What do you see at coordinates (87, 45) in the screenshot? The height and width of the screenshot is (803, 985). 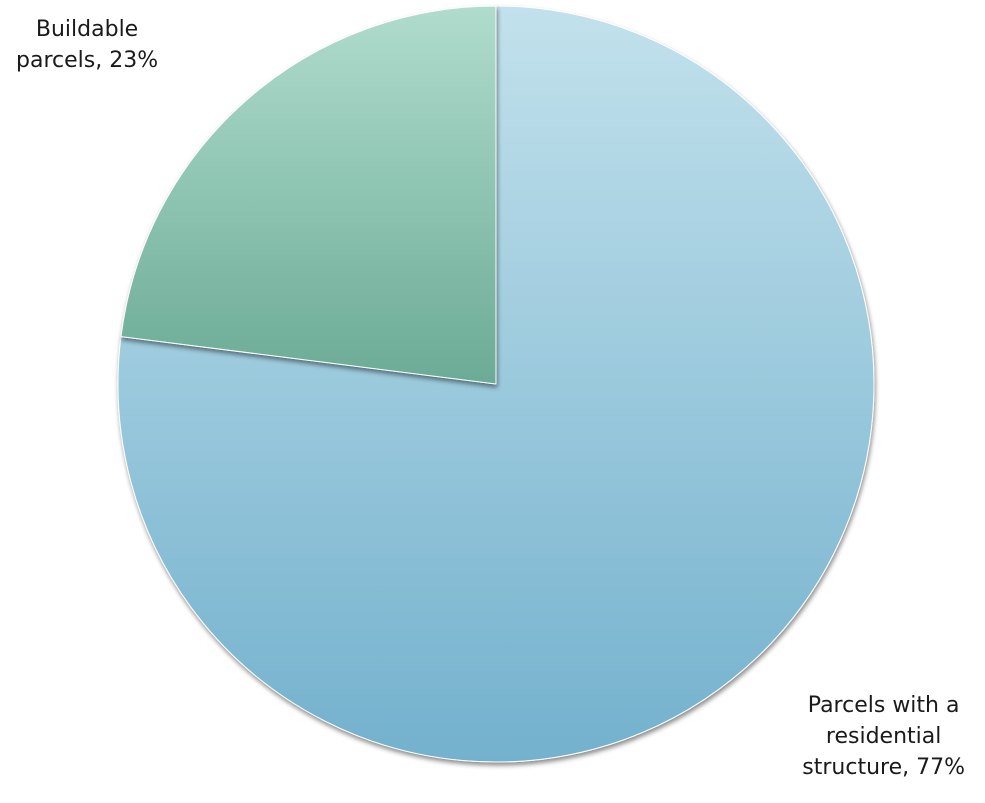 I see `slice-label-buildable: Buildable parcels, 23%` at bounding box center [87, 45].